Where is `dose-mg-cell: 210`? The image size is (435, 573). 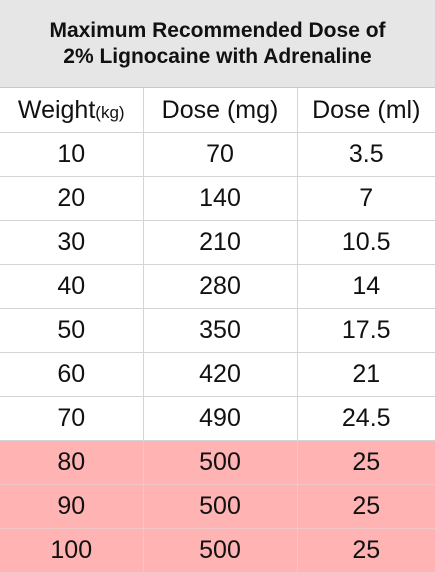 dose-mg-cell: 210 is located at coordinates (220, 242).